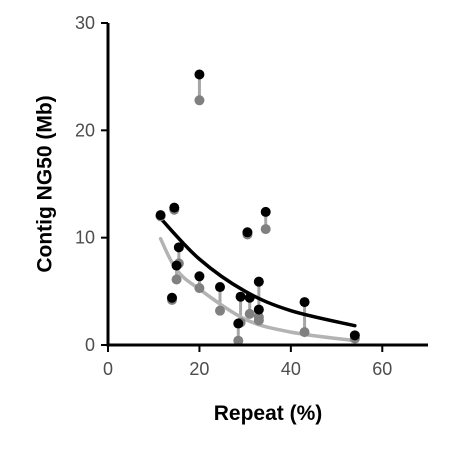 This screenshot has width=450, height=450. I want to click on x-tick-label: 60, so click(382, 369).